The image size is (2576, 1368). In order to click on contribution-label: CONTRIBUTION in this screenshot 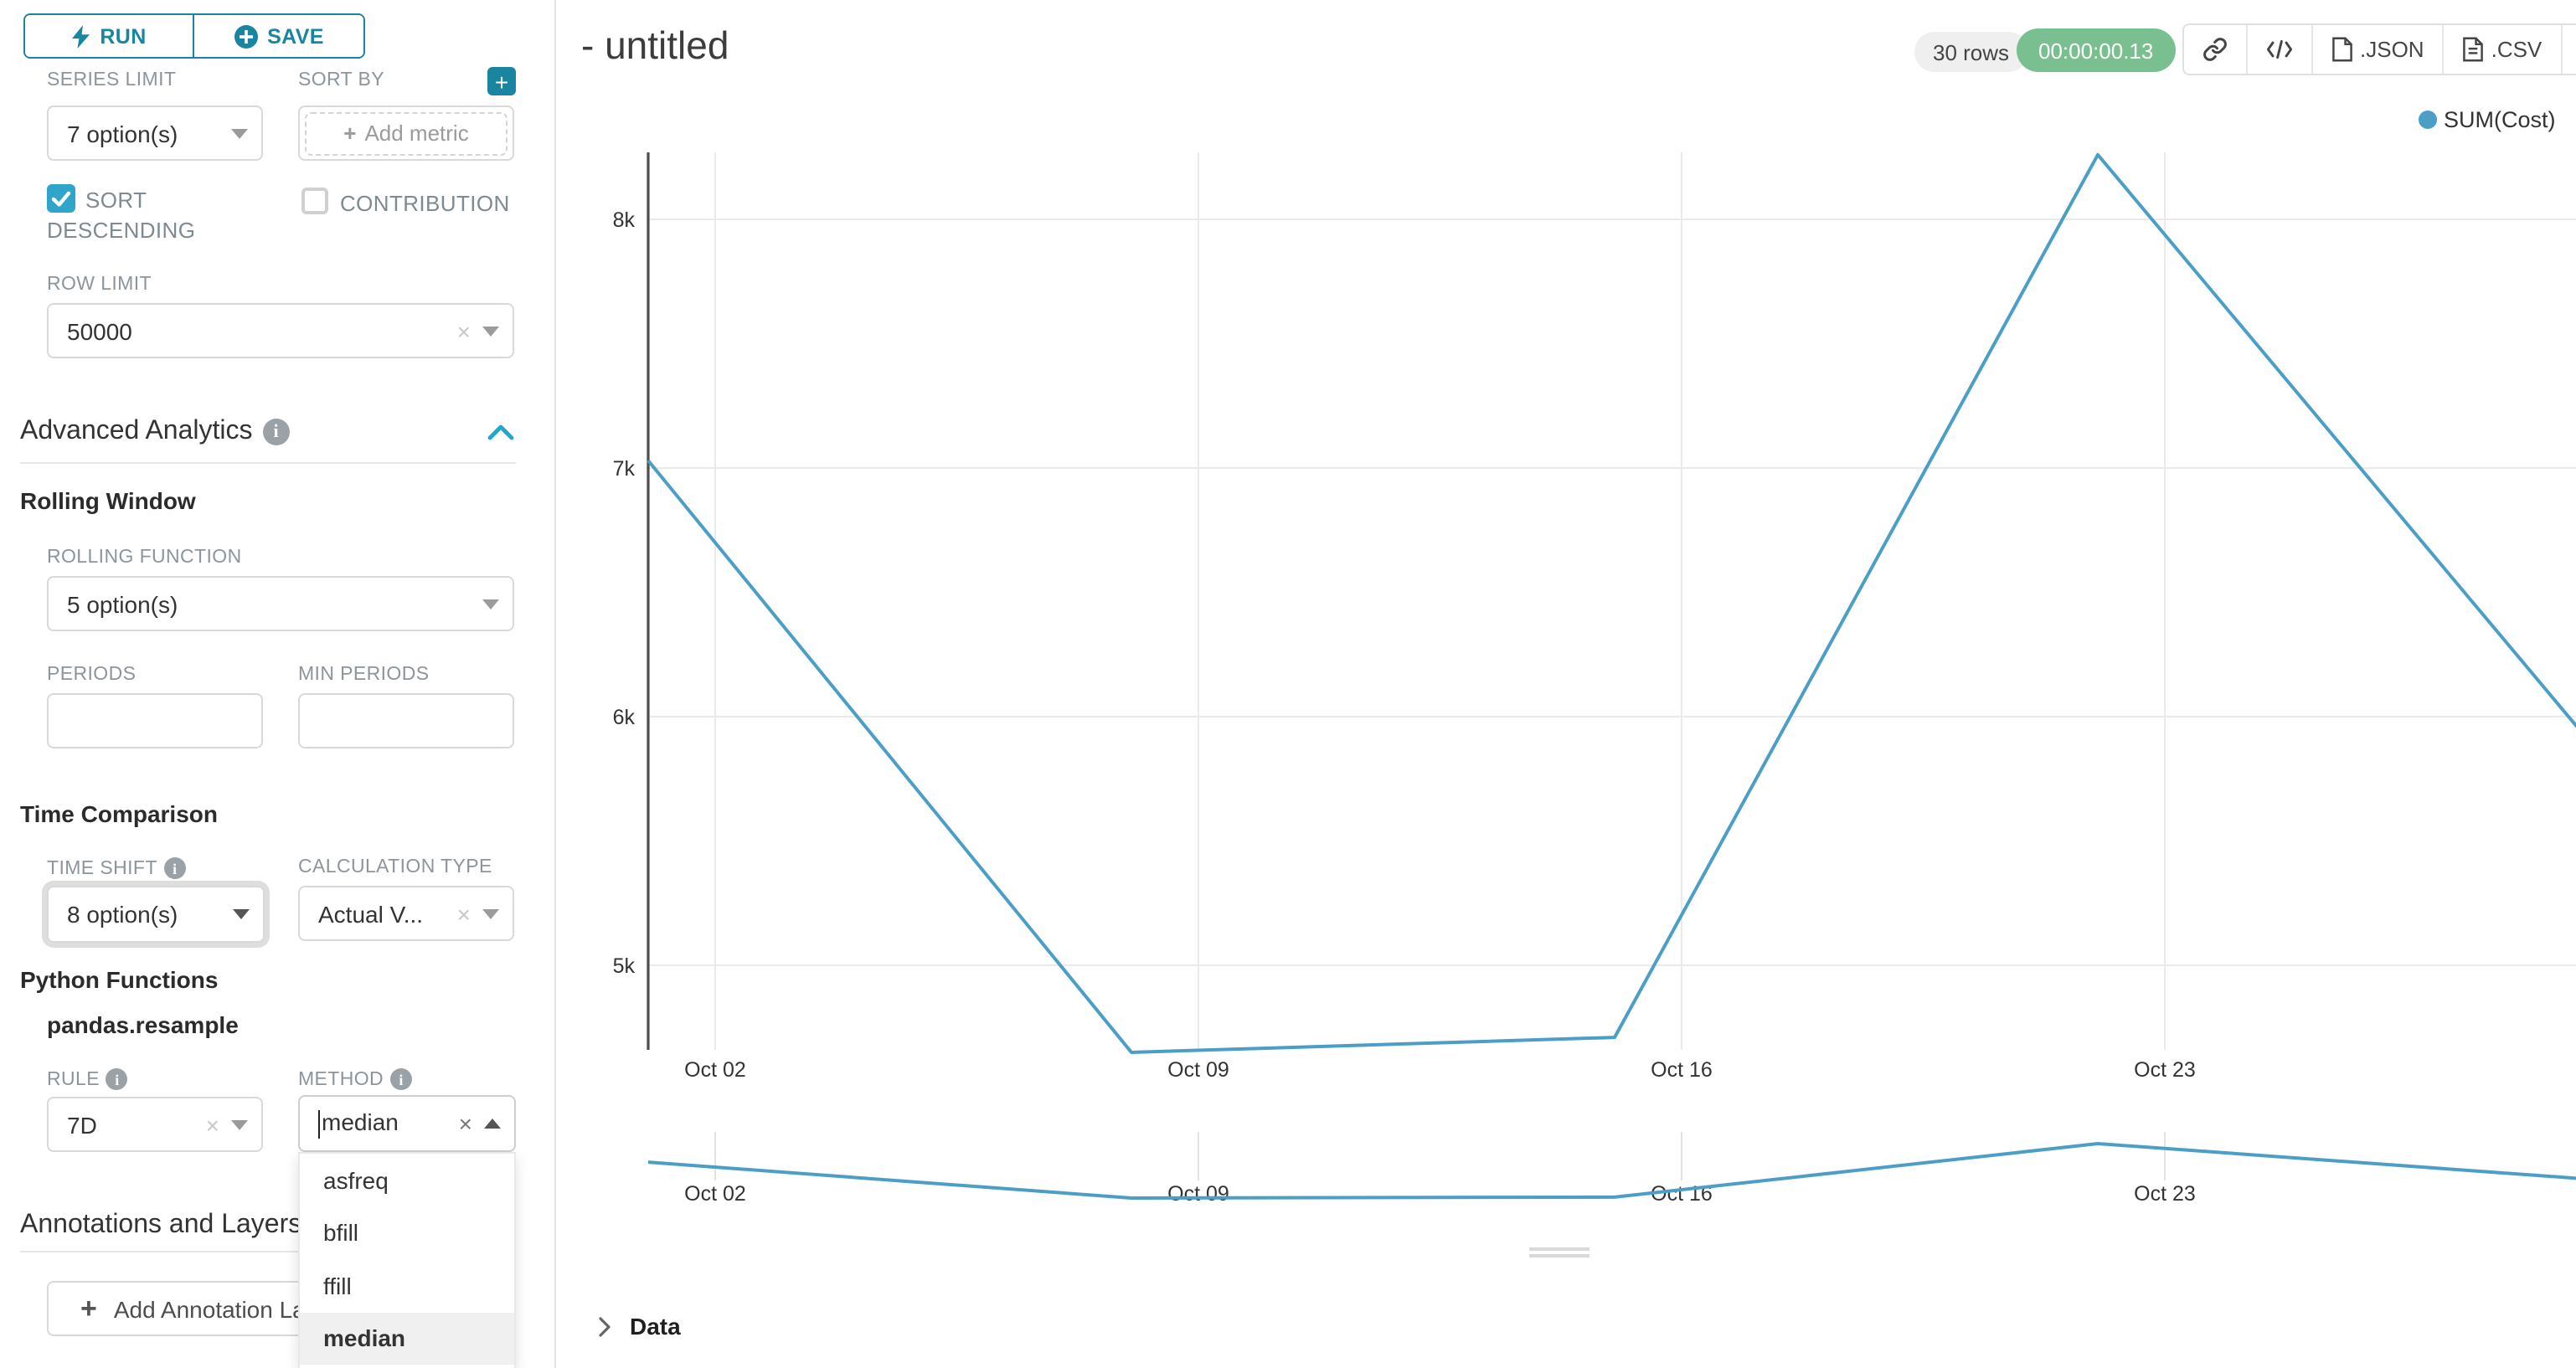, I will do `click(425, 203)`.